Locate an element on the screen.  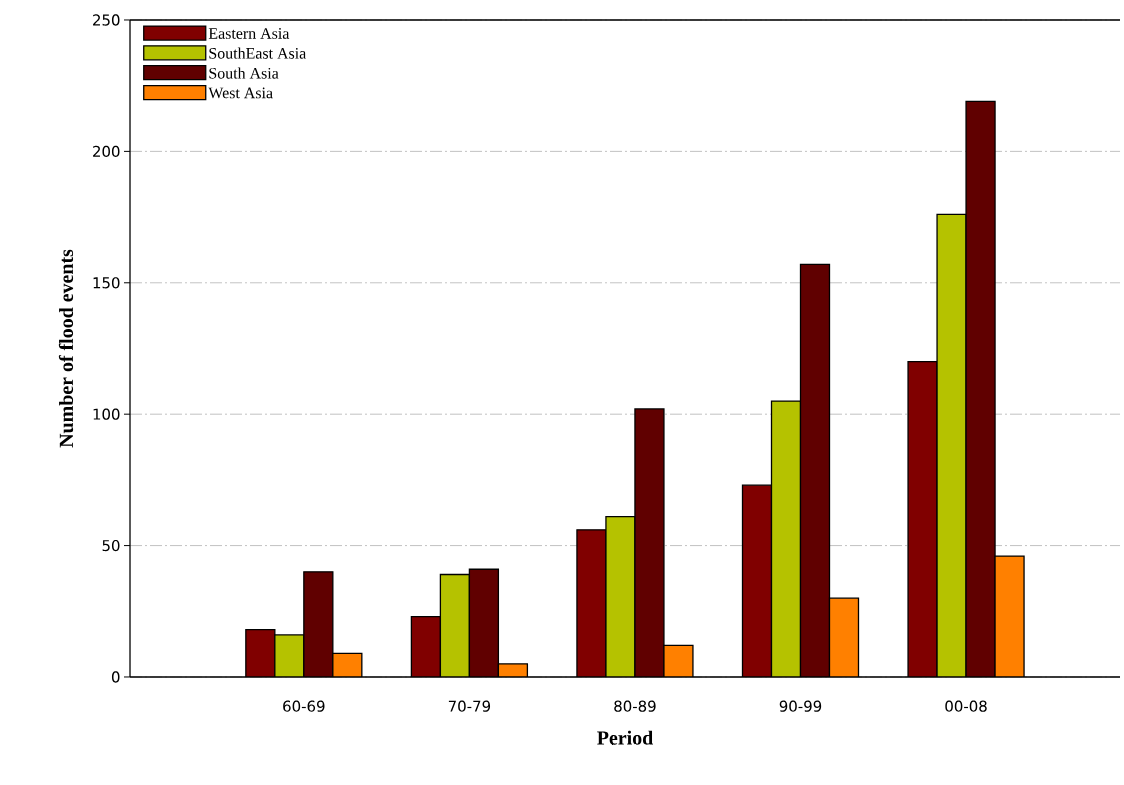
y-tick-label: 150 is located at coordinates (106, 283).